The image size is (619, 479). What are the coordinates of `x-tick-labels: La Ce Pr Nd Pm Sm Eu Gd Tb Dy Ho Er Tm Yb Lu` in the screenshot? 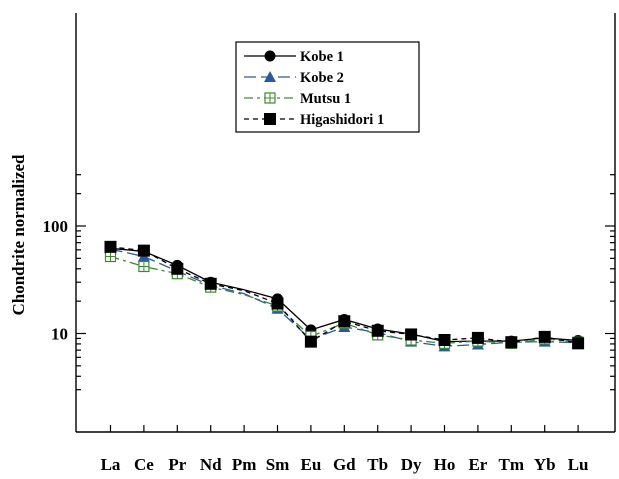 It's located at (345, 464).